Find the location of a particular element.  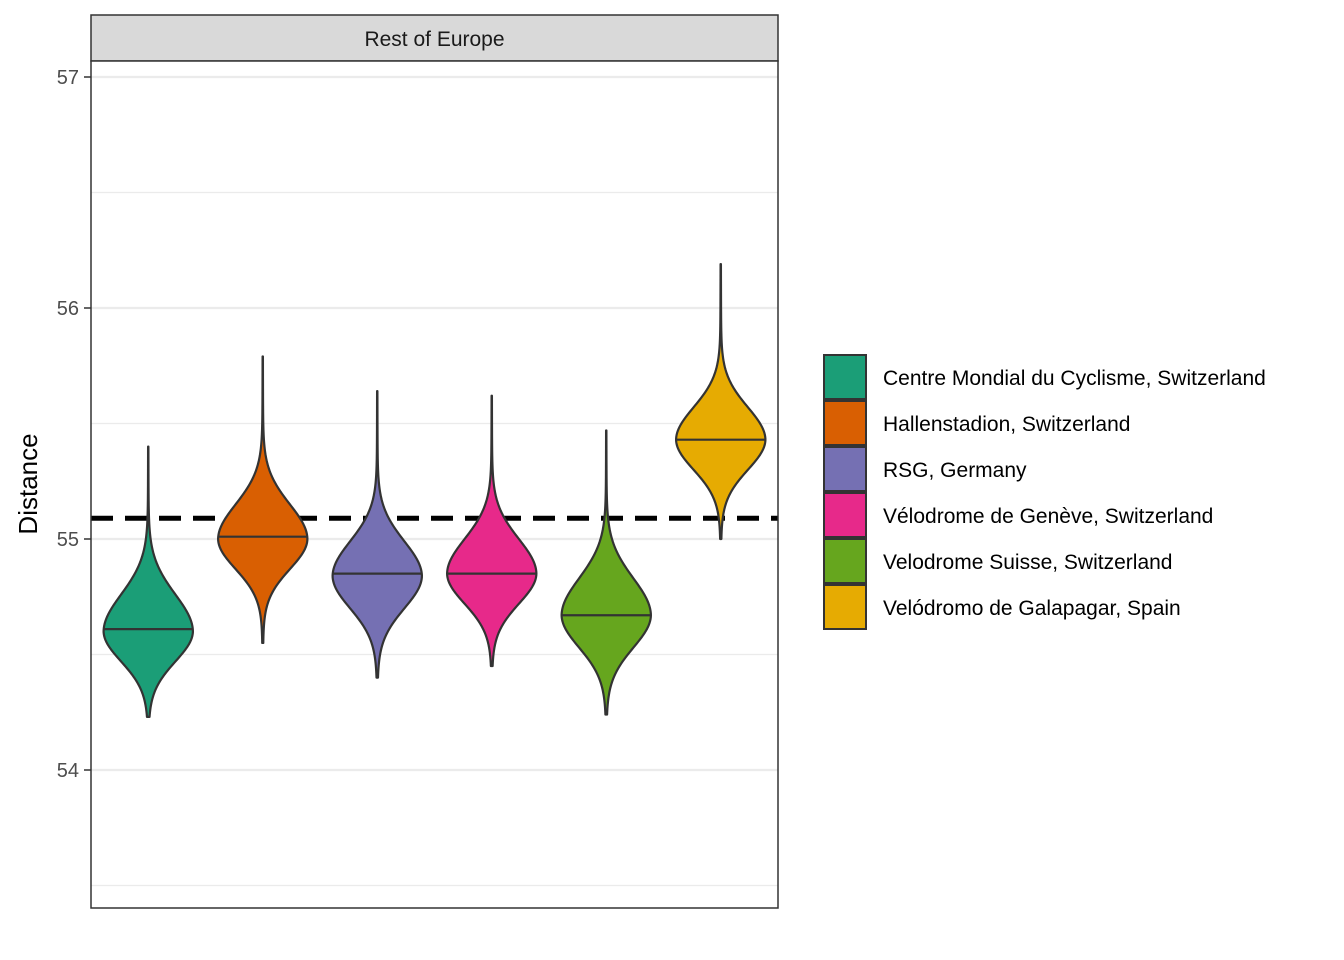

y-tick-label: 57 is located at coordinates (68, 78).